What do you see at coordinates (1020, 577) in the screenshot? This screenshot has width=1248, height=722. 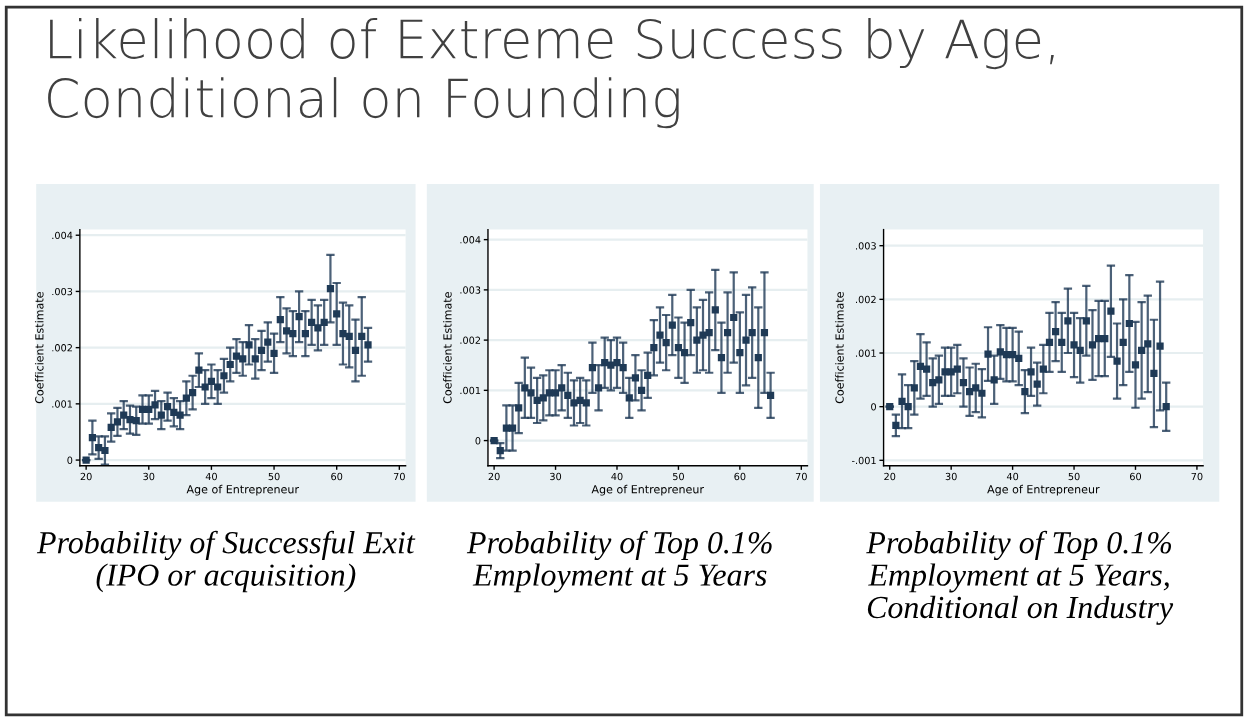 I see `text: Probability of Top 0.1% Employment at 5 Years, Conditional on Industry` at bounding box center [1020, 577].